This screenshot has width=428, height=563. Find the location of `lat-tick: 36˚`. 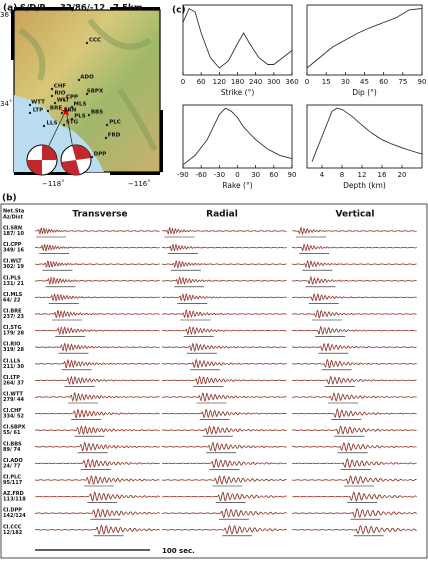

lat-tick: 36˚ is located at coordinates (6, 15).